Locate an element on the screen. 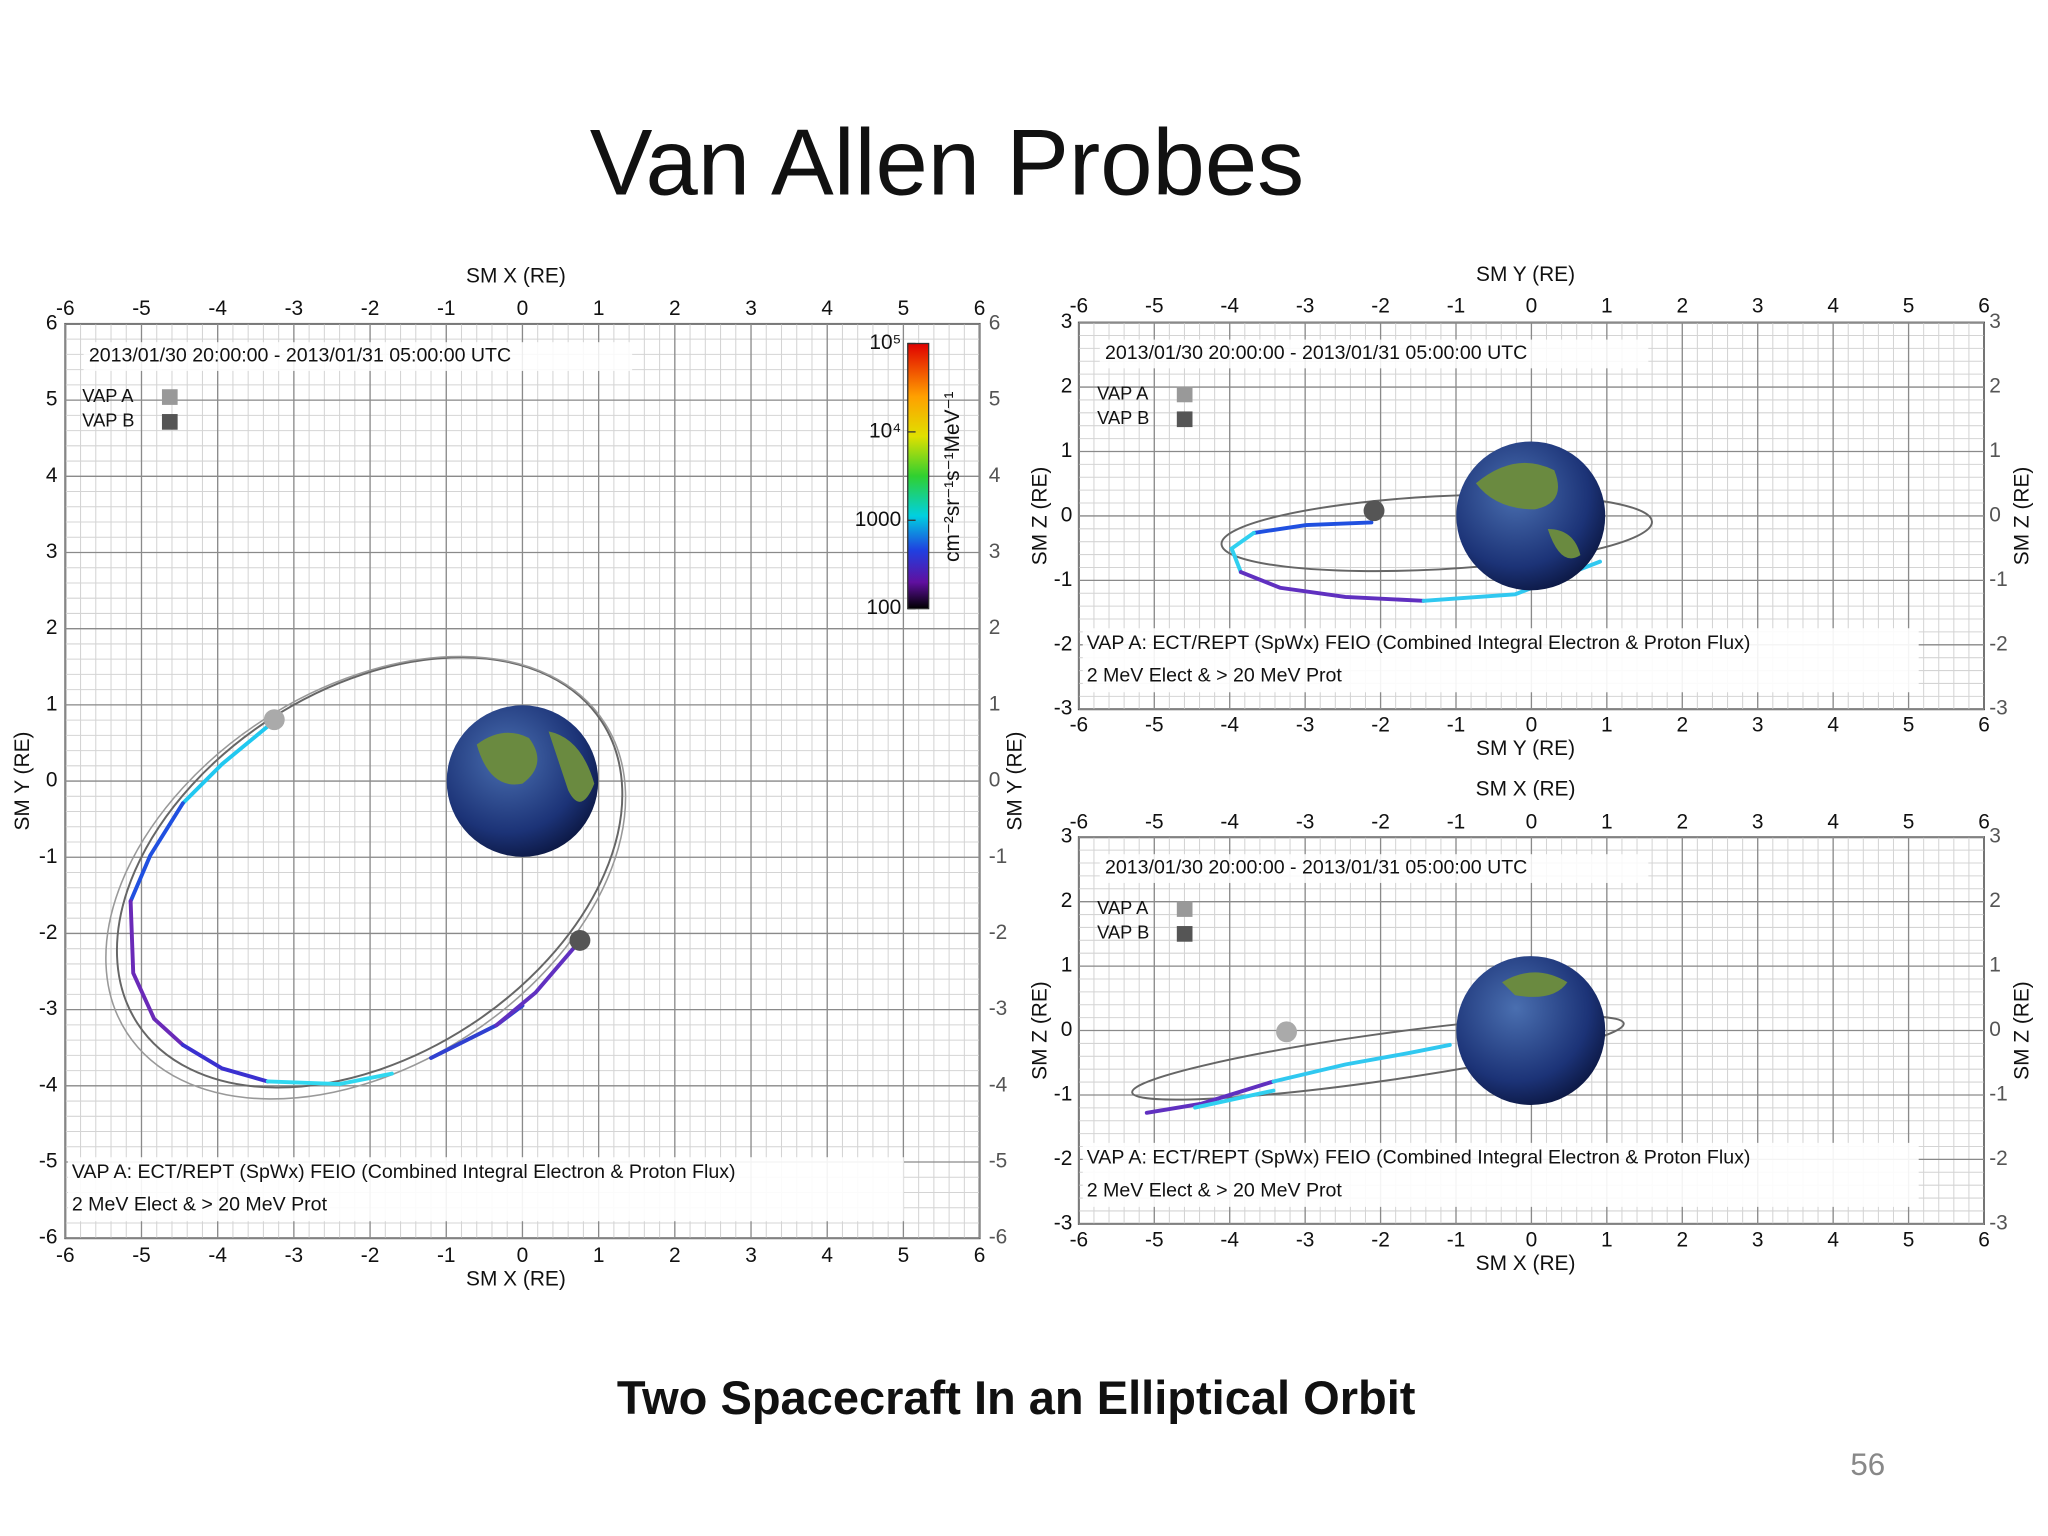 The image size is (2048, 1536). axis-label: SM X (RE) is located at coordinates (1526, 789).